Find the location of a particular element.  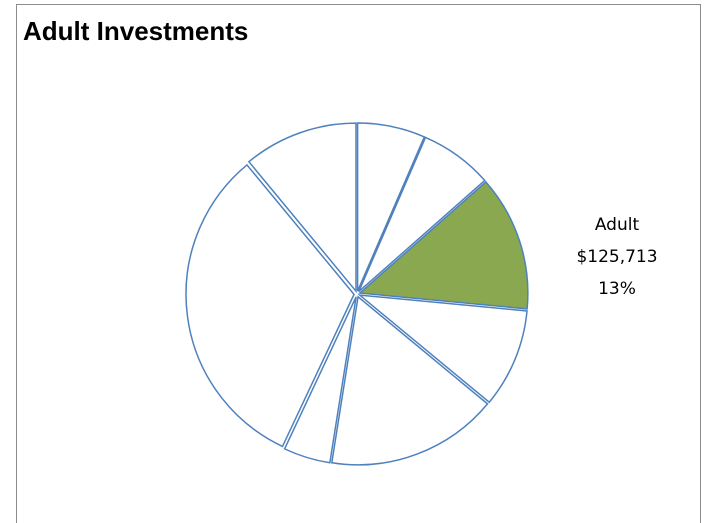

chart-title: Adult Investments is located at coordinates (136, 31).